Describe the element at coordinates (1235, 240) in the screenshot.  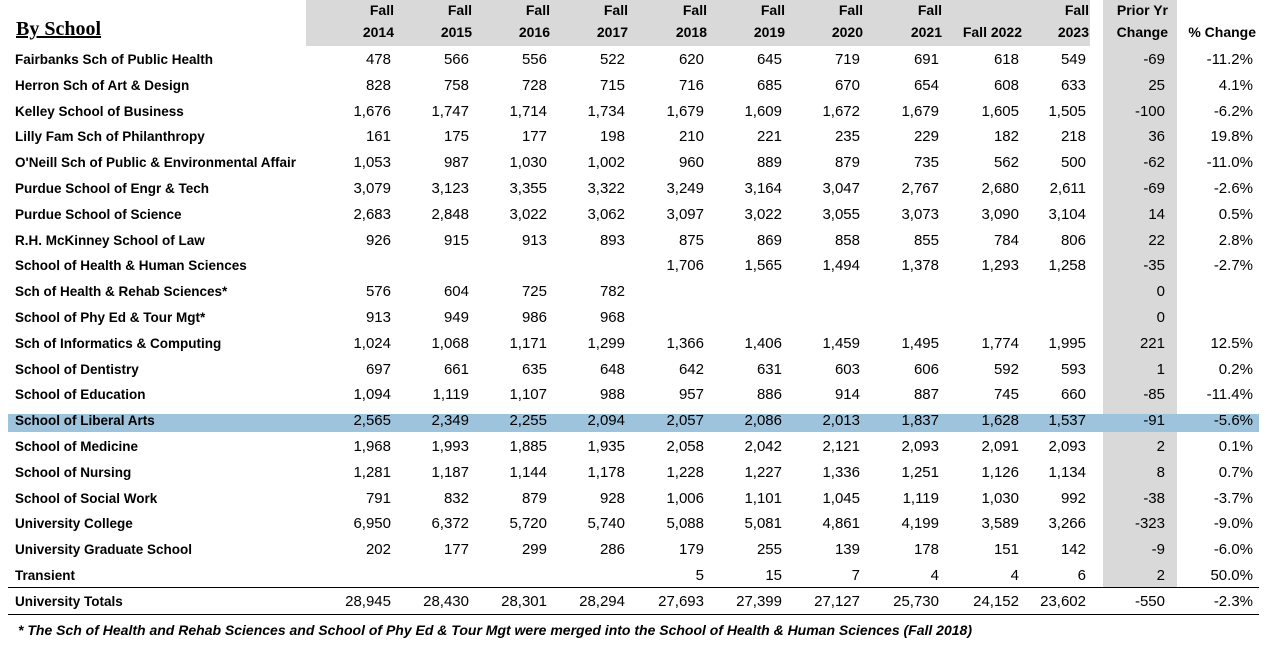
I see `value-cell: 2.8%` at that location.